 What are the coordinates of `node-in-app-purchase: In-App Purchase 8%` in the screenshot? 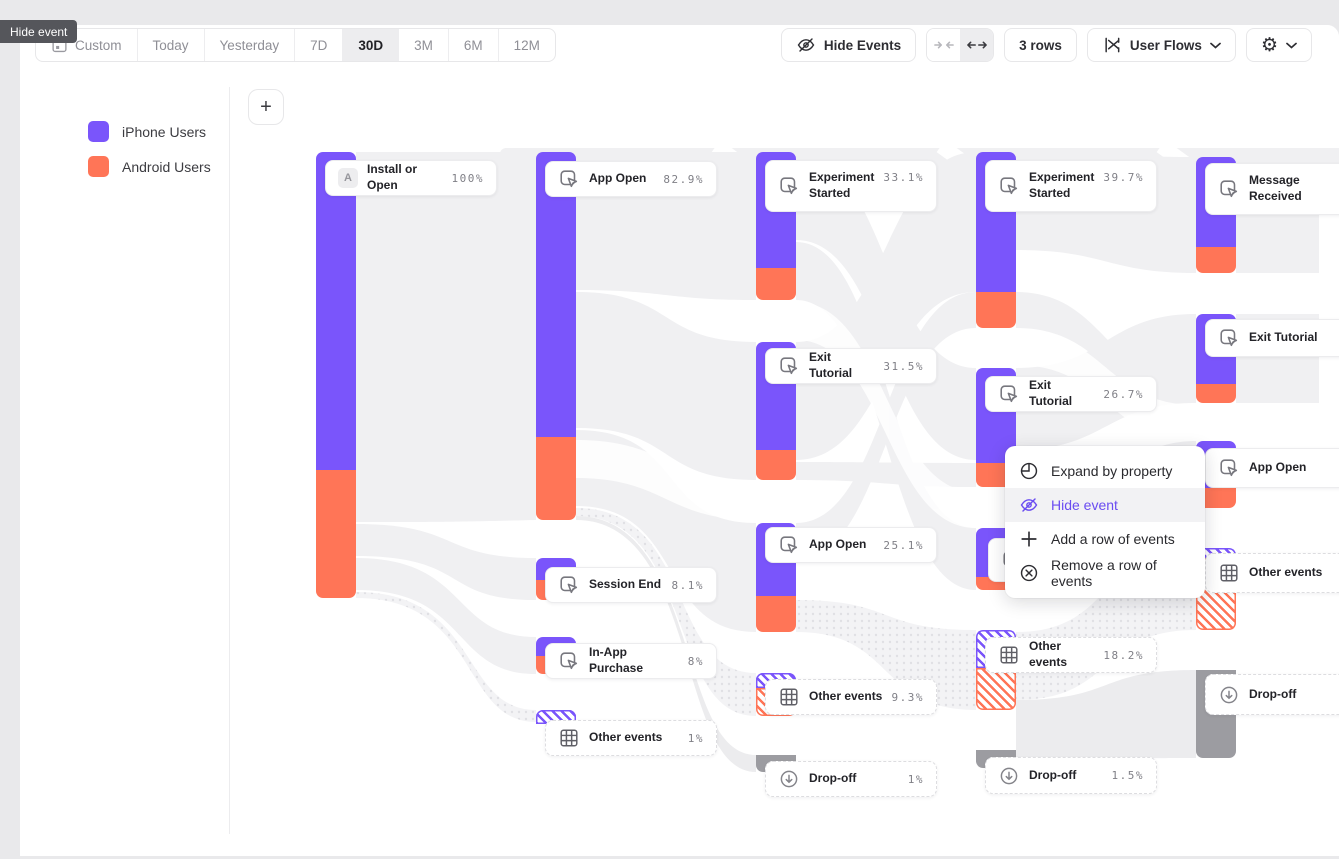 It's located at (631, 661).